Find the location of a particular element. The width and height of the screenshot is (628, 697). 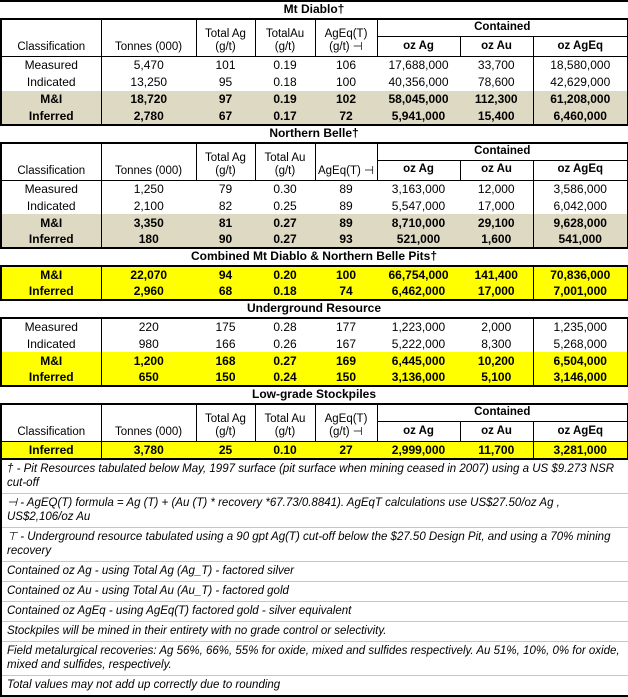

value-cell: 40,356,000 is located at coordinates (418, 82).